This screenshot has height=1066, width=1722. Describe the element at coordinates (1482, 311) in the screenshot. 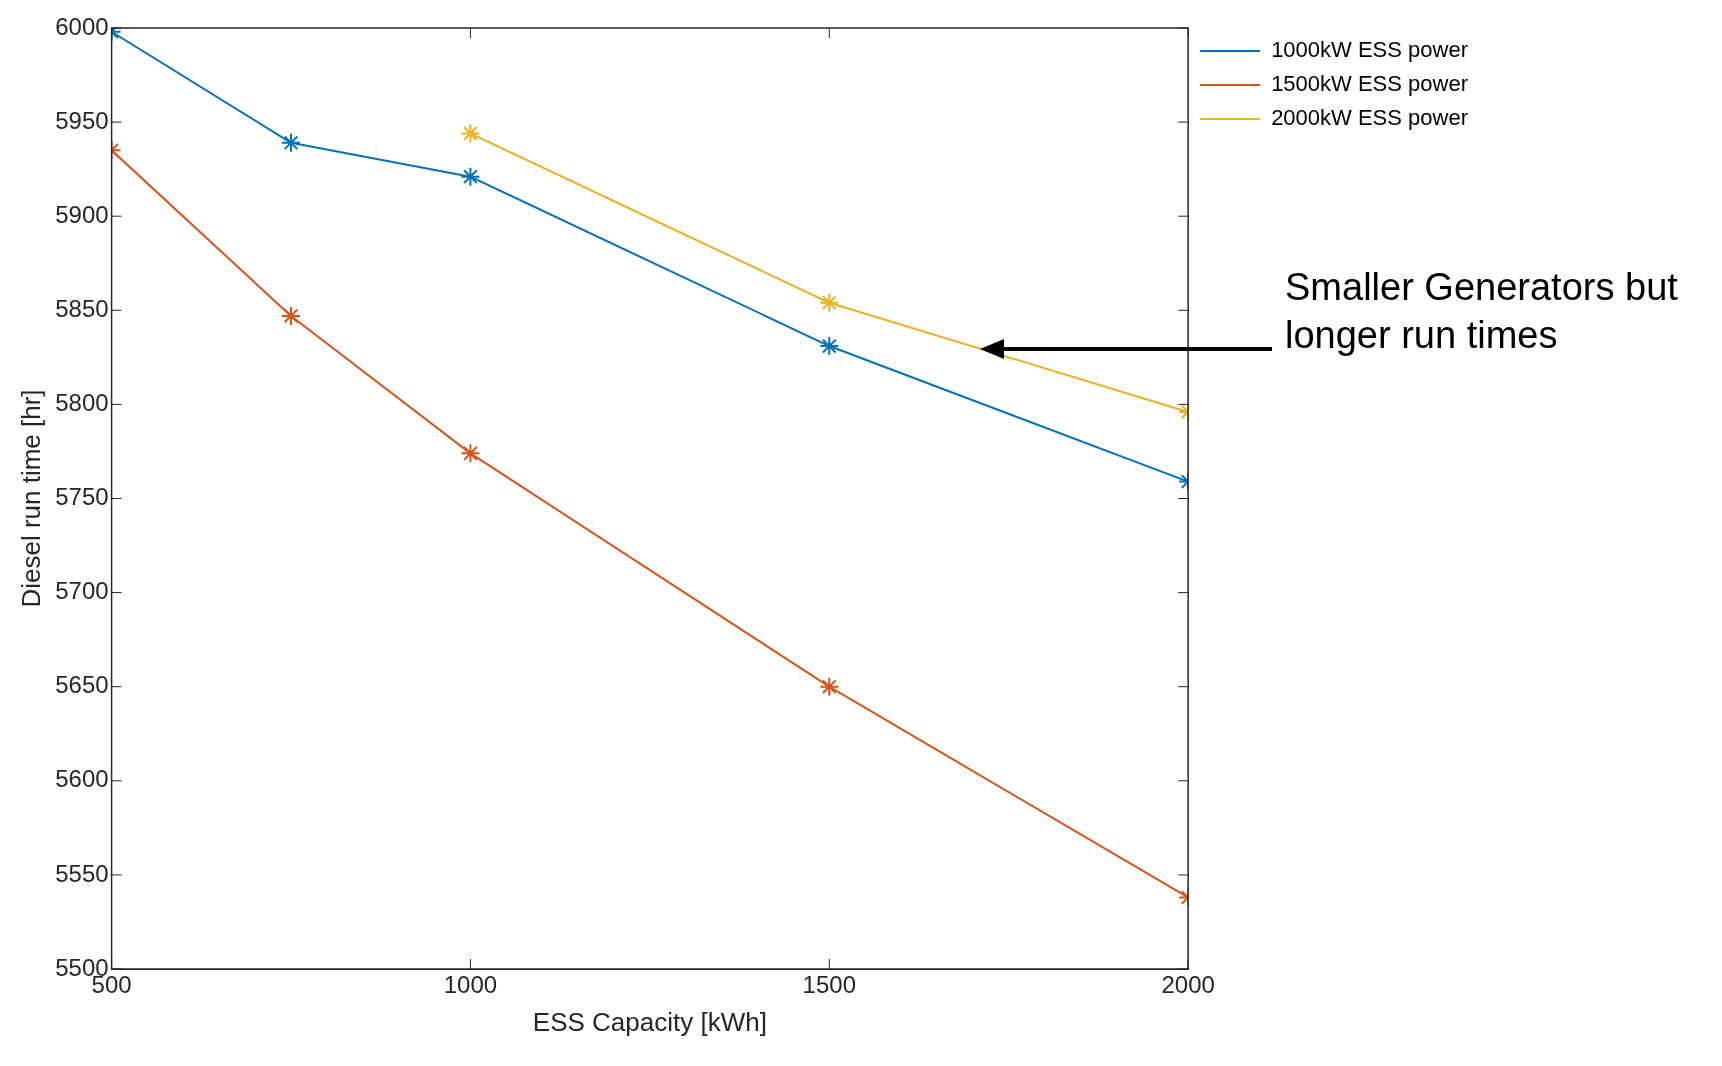

I see `text: Smaller Generators but longer run times` at that location.